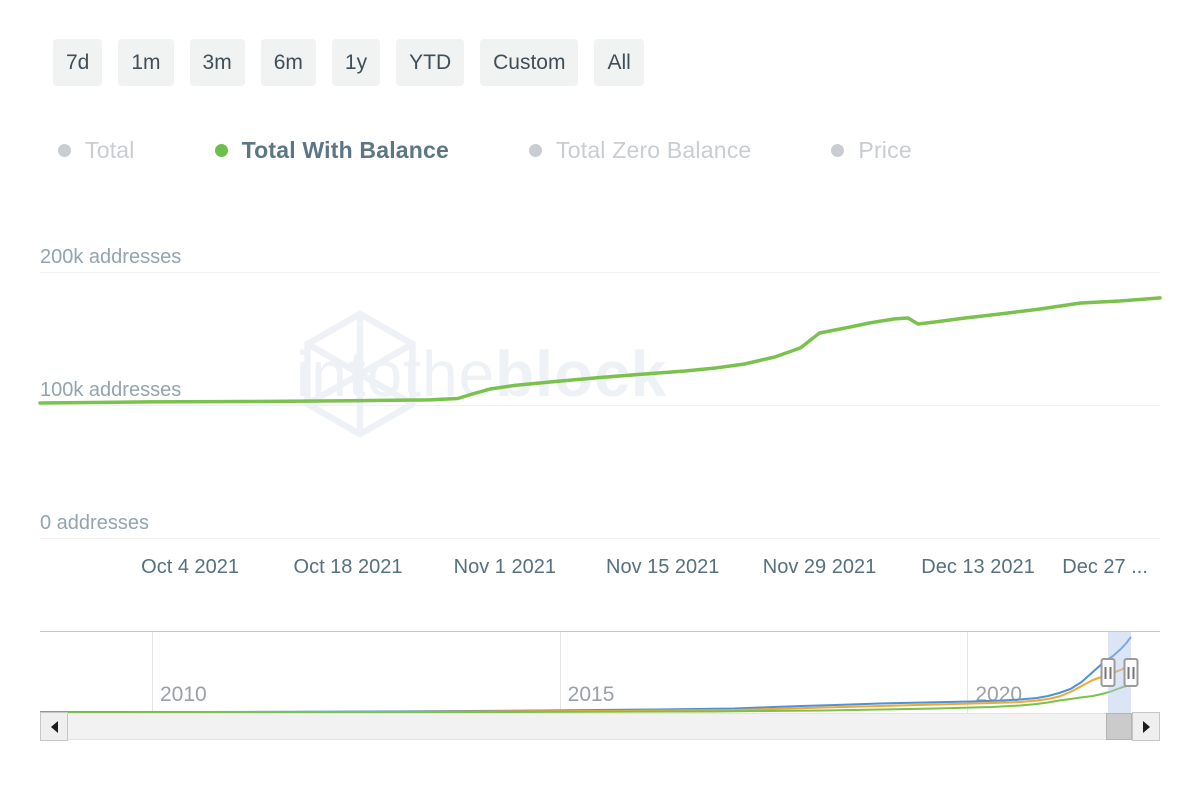 This screenshot has height=800, width=1200. Describe the element at coordinates (190, 567) in the screenshot. I see `x-axis-label: Oct 4 2021` at that location.